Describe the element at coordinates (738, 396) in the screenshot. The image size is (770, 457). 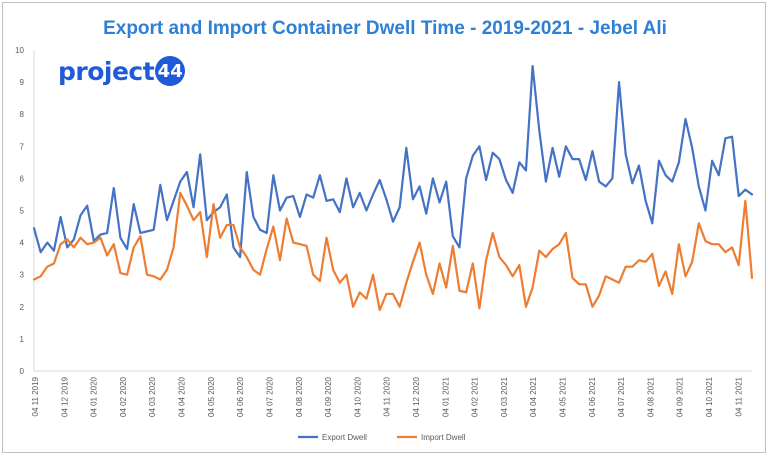
I see `x-tick-label: 04 11 2021` at that location.